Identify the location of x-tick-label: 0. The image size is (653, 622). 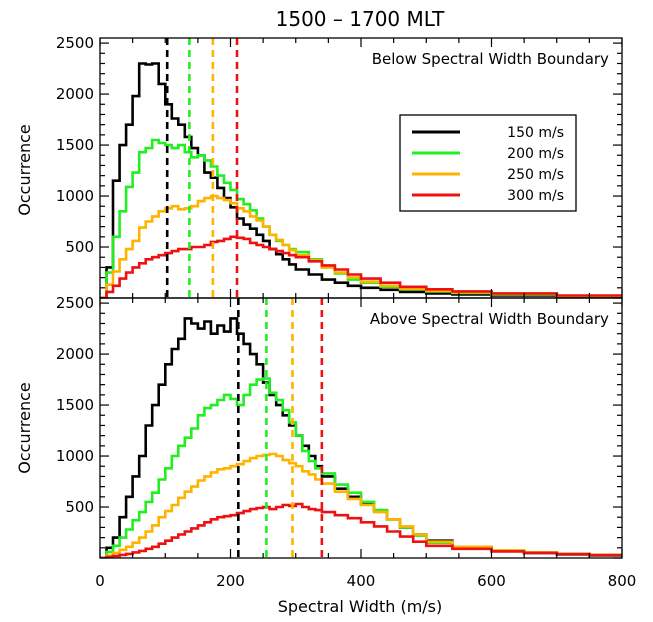
(100, 581).